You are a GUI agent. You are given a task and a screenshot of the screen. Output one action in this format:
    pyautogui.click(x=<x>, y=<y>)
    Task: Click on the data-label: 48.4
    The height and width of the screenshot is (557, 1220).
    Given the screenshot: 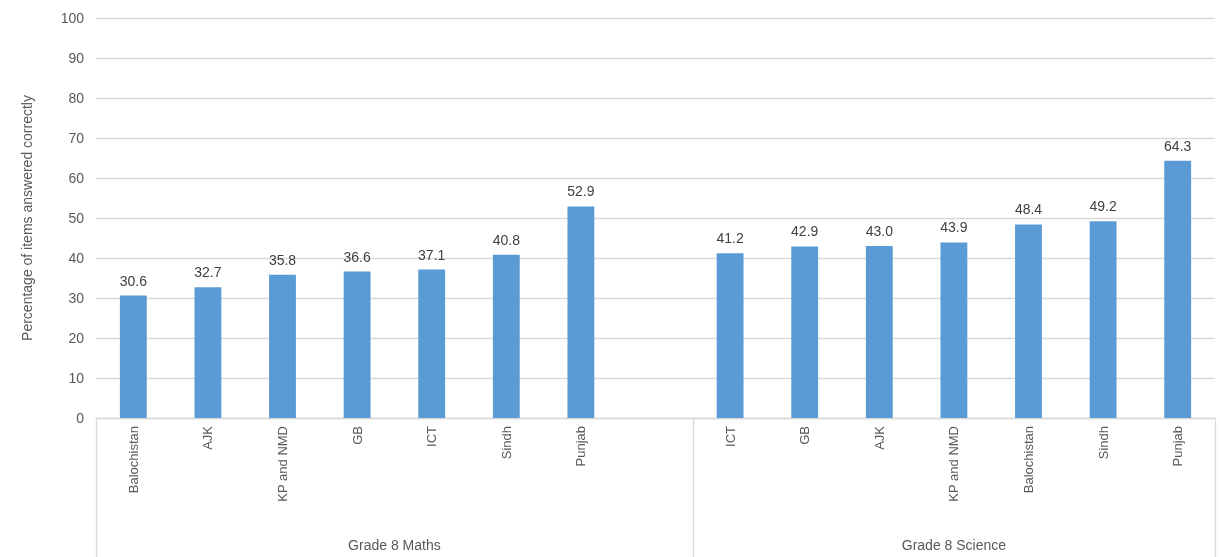 What is the action you would take?
    pyautogui.click(x=1028, y=209)
    